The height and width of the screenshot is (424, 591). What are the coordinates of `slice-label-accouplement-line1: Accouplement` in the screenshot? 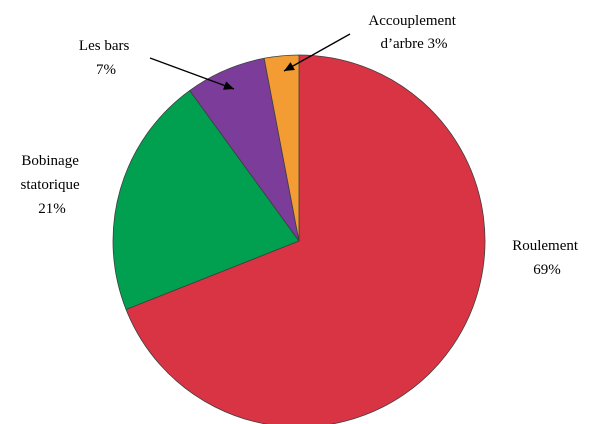 It's located at (412, 21).